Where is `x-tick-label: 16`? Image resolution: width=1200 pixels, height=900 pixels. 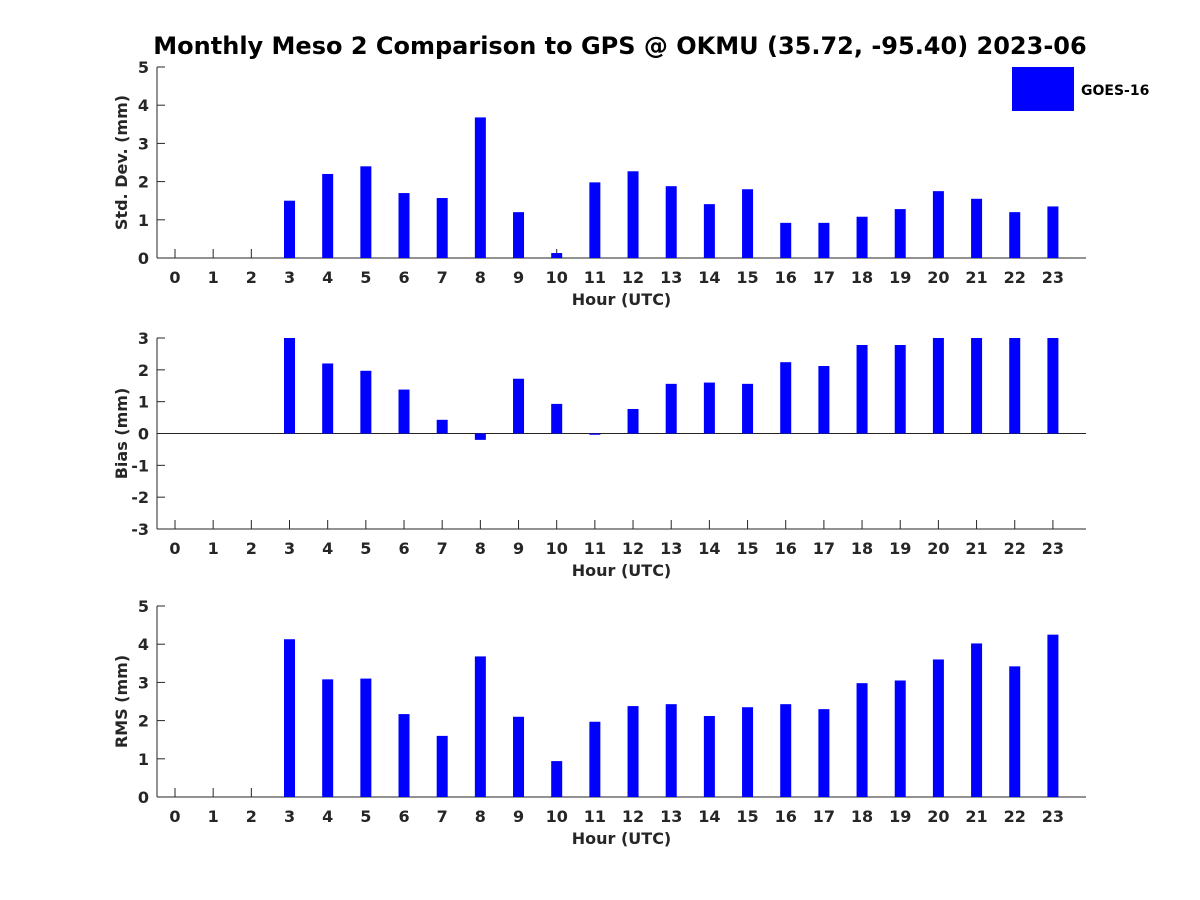 x-tick-label: 16 is located at coordinates (786, 816).